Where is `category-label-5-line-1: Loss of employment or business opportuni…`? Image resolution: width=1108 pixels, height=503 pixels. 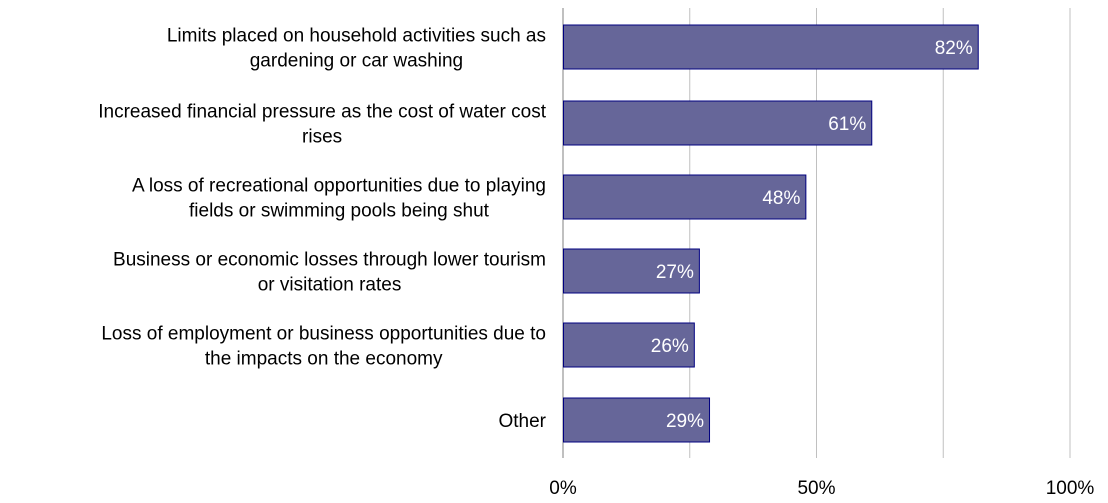 category-label-5-line-1: Loss of employment or business opportuni… is located at coordinates (323, 334).